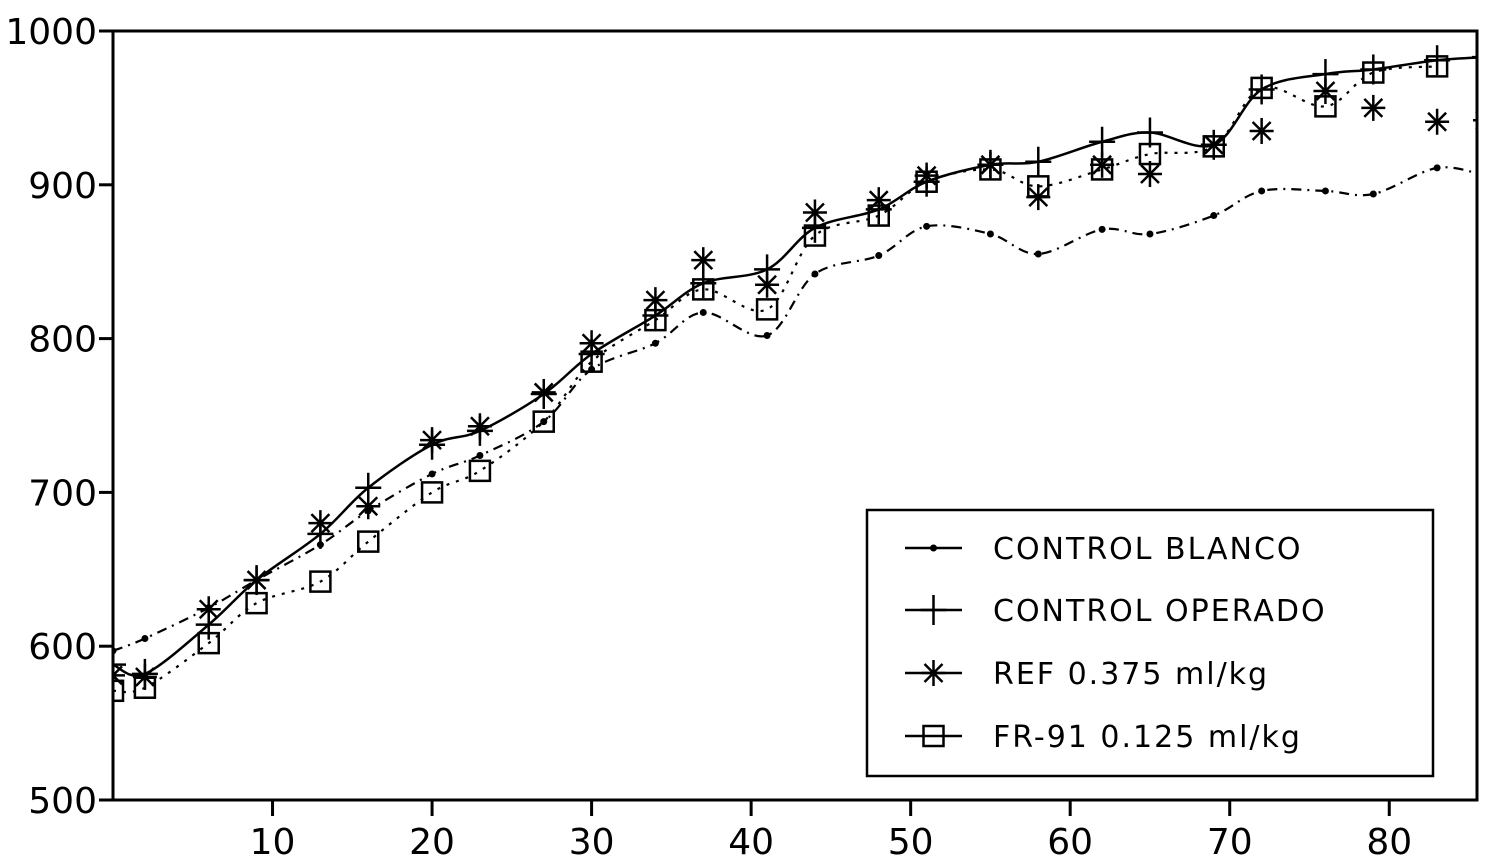 This screenshot has height=862, width=1495. I want to click on legend-box, so click(1150, 643).